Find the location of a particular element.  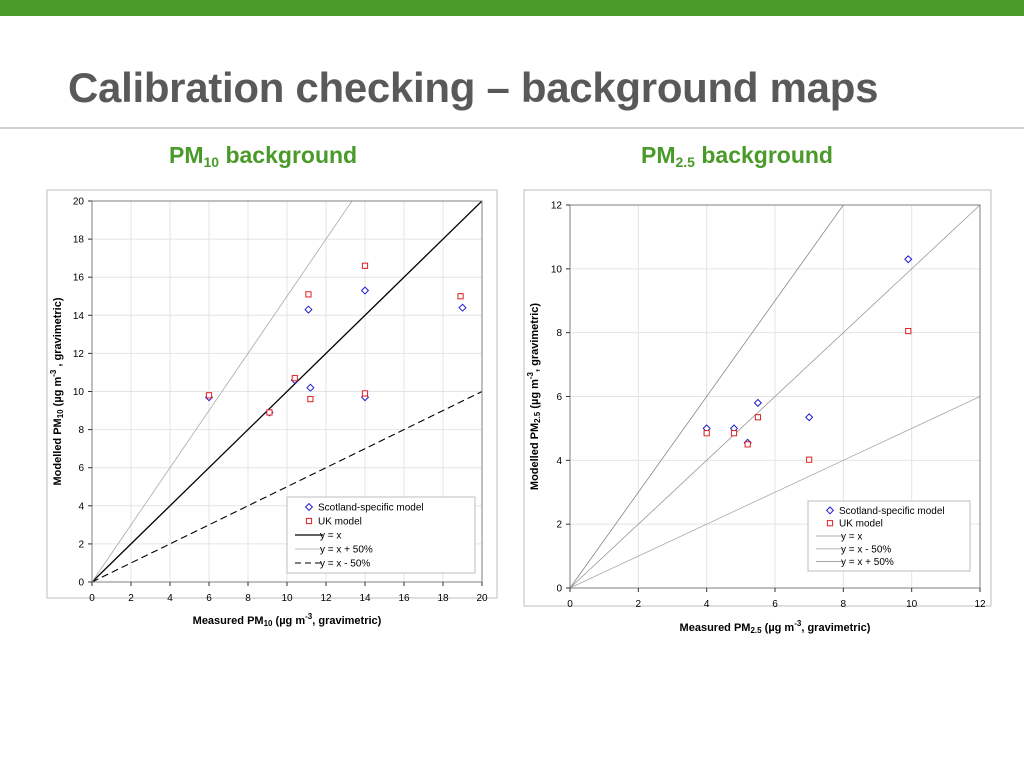

top-accent-bar is located at coordinates (512, 8).